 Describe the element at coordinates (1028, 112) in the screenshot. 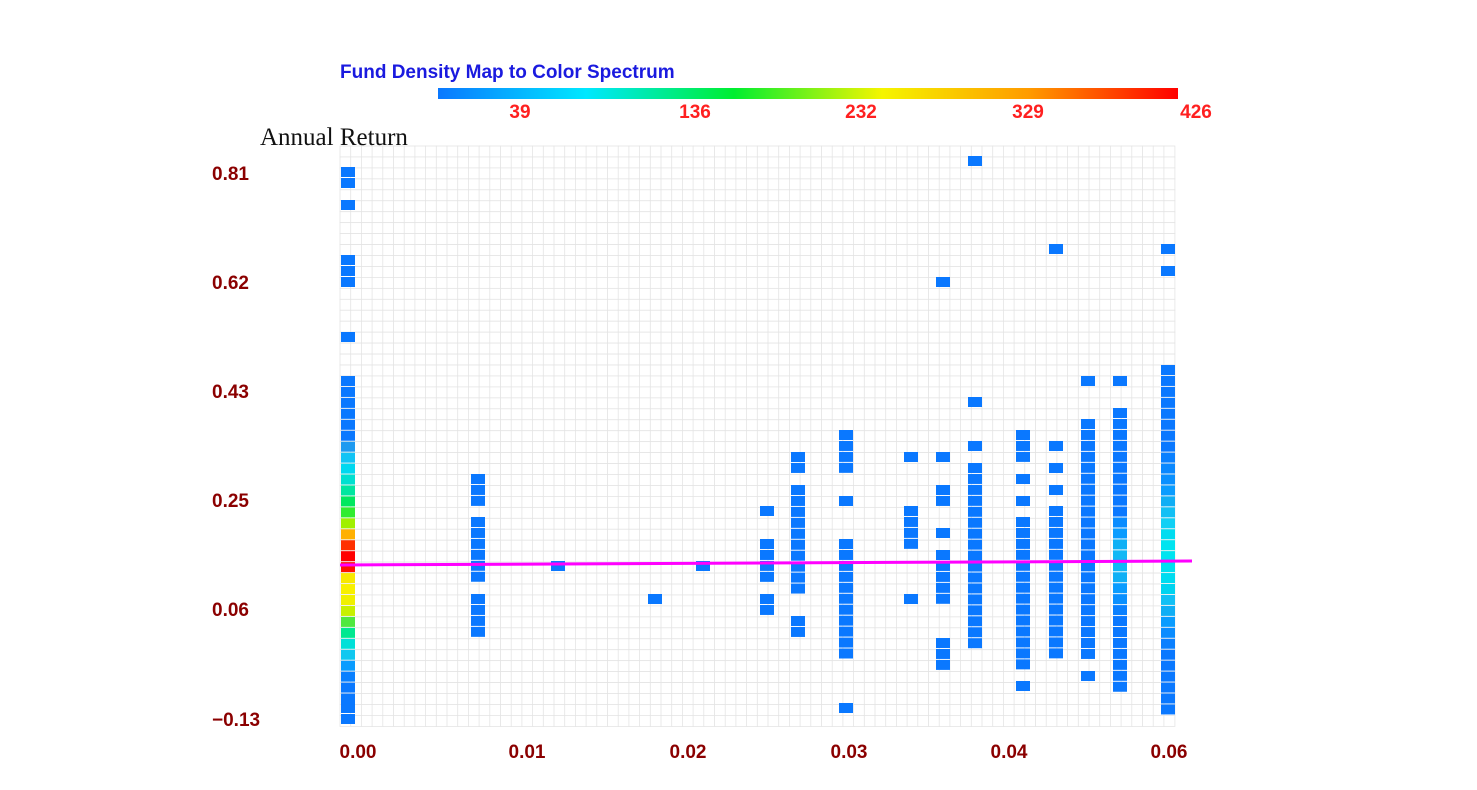

I see `colorbar-tick-label: 329` at that location.